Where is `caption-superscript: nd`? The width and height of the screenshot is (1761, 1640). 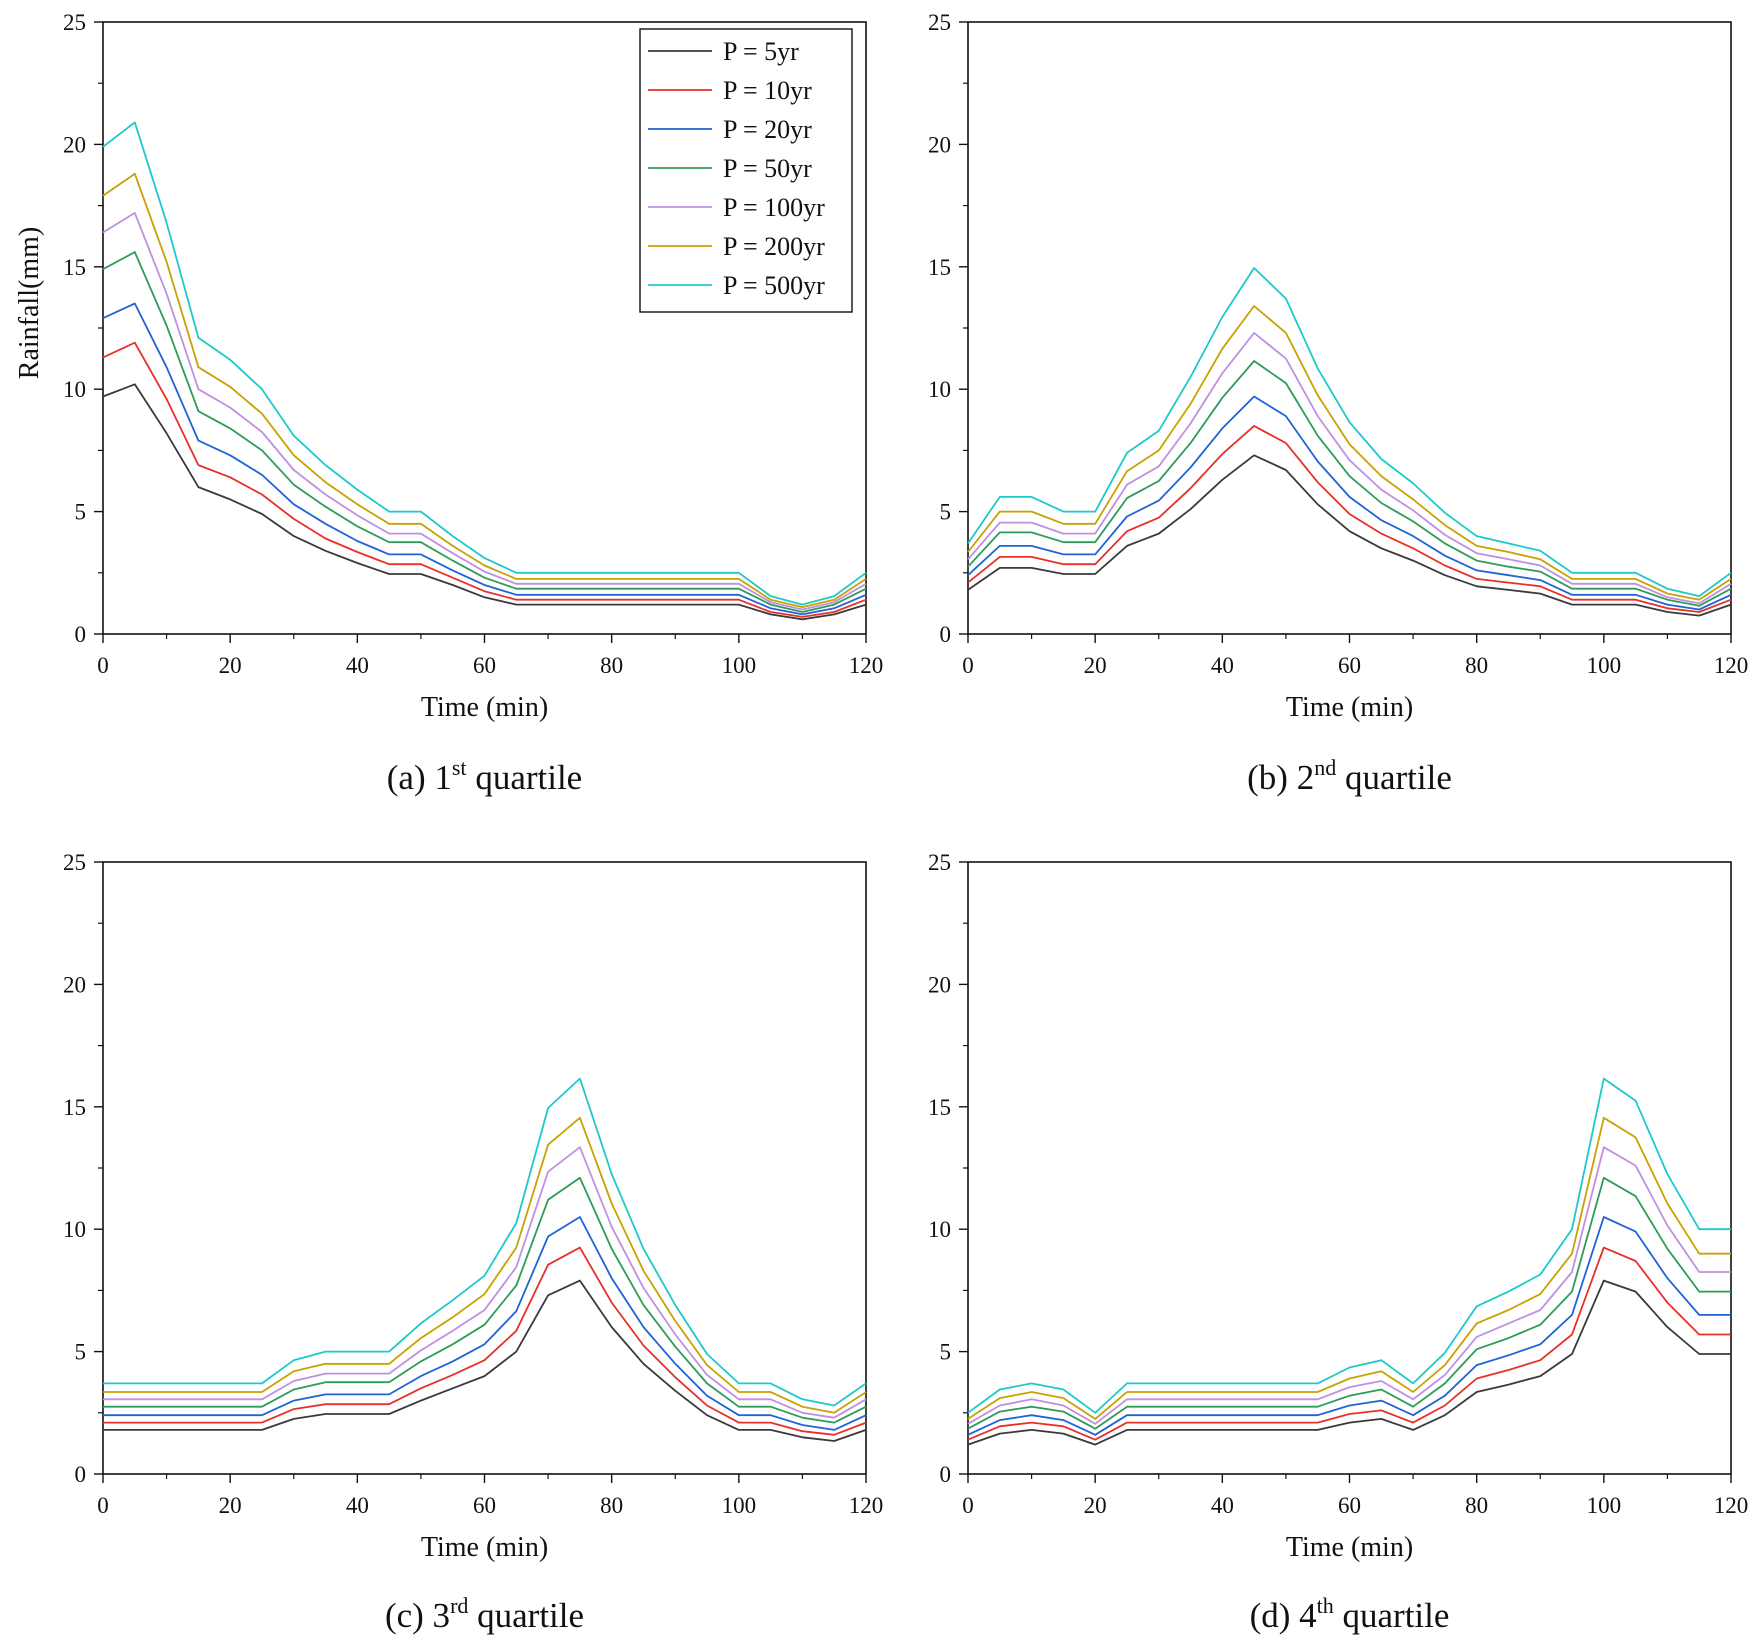
caption-superscript: nd is located at coordinates (1325, 767).